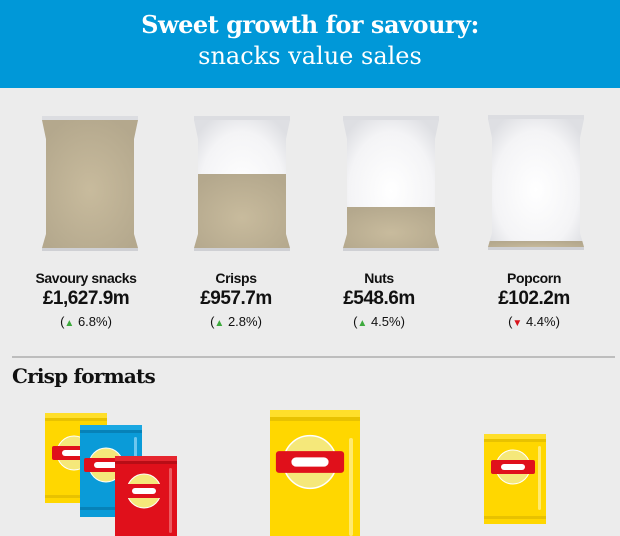  I want to click on section-divider, so click(313, 357).